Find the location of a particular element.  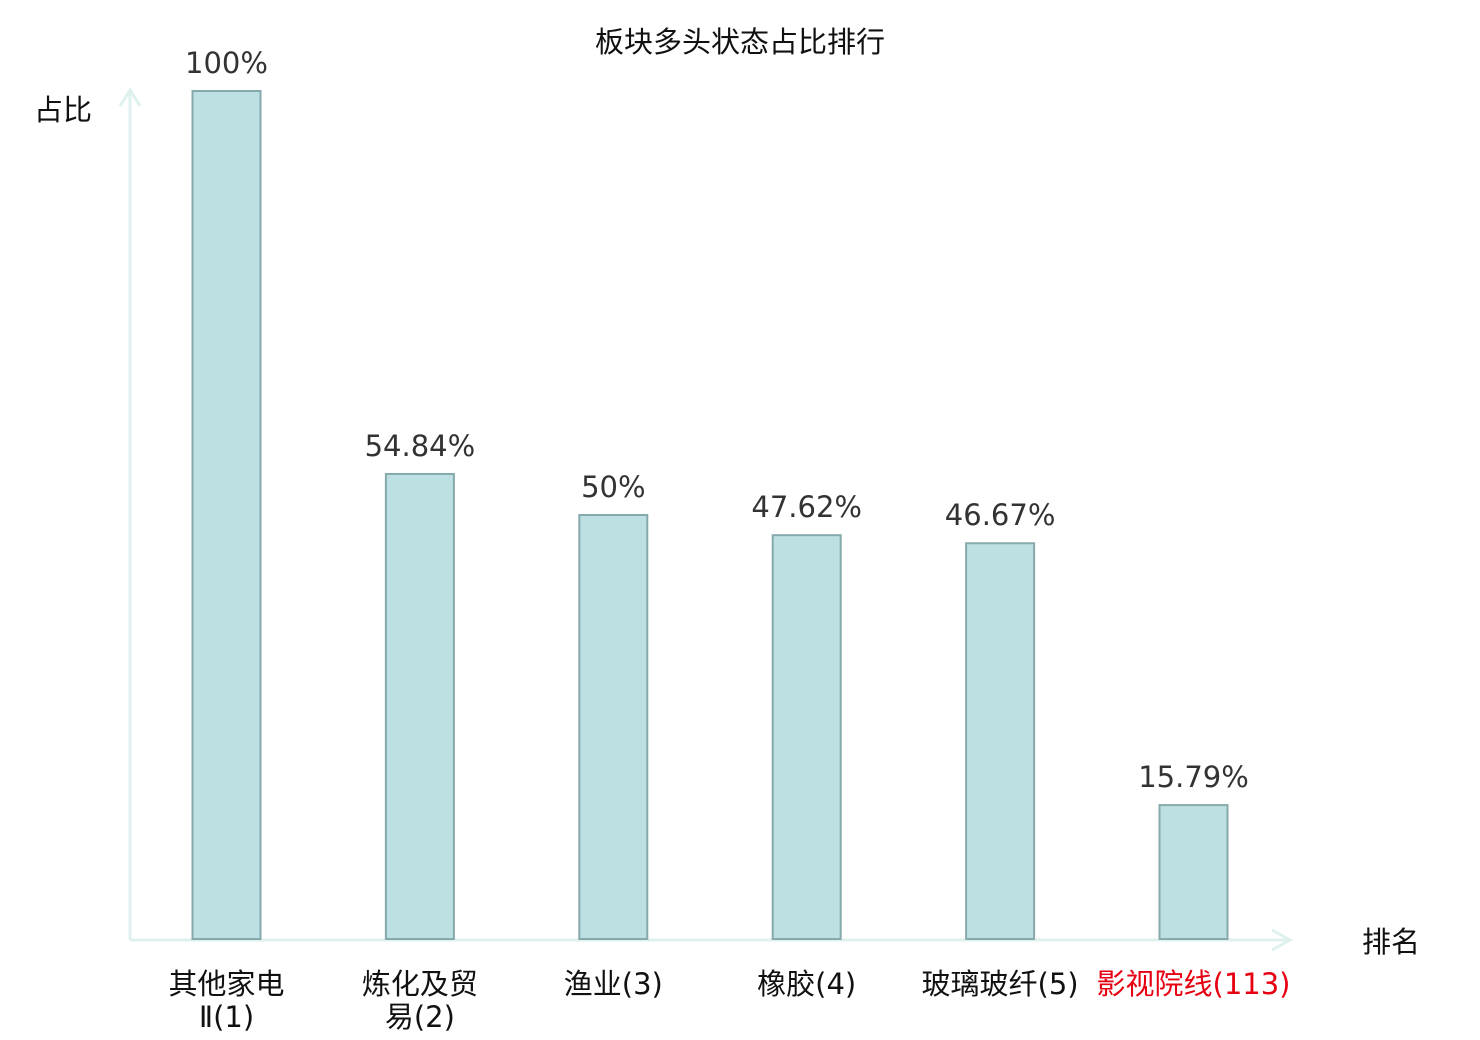

value-label-3: 50% is located at coordinates (613, 487).